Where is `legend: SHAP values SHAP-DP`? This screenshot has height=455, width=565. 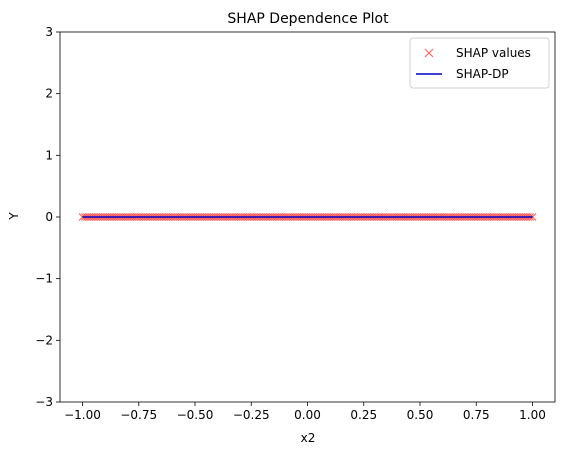
legend: SHAP values SHAP-DP is located at coordinates (479, 63).